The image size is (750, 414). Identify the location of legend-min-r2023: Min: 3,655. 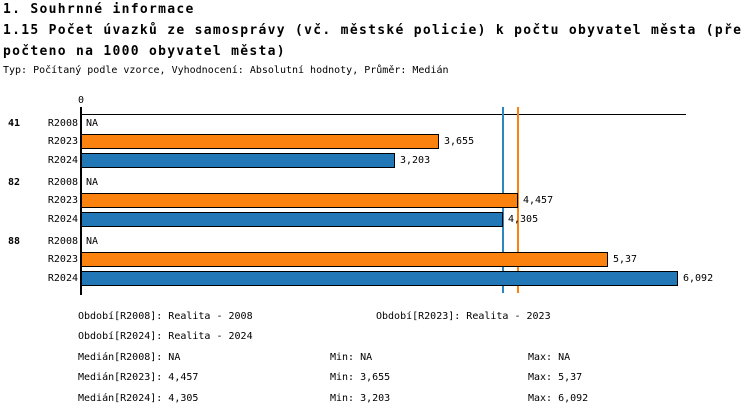
(360, 377).